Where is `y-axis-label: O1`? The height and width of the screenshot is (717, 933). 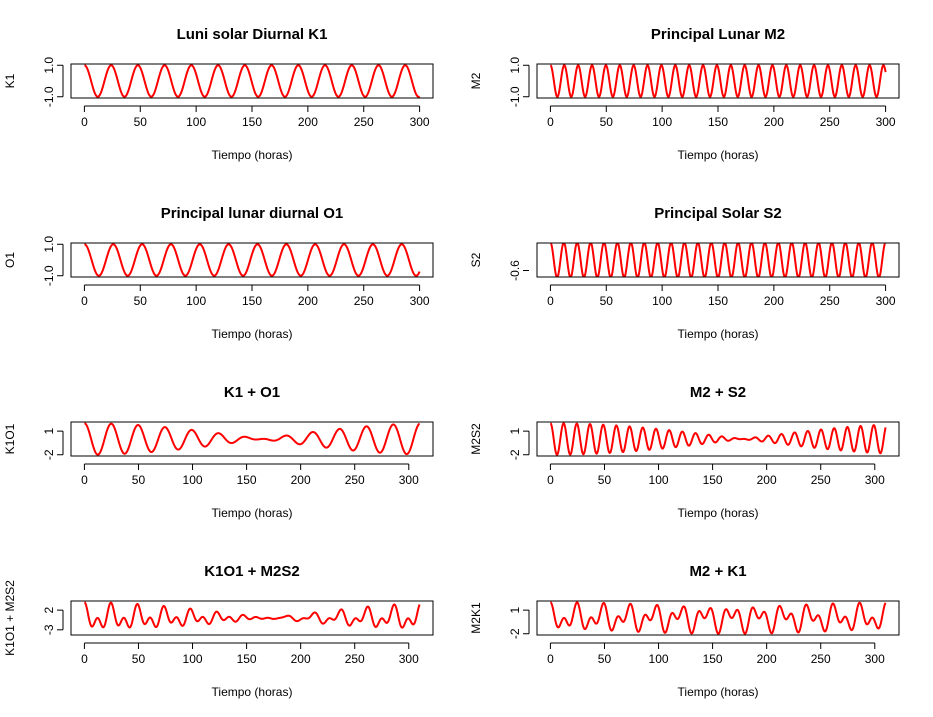 y-axis-label: O1 is located at coordinates (10, 260).